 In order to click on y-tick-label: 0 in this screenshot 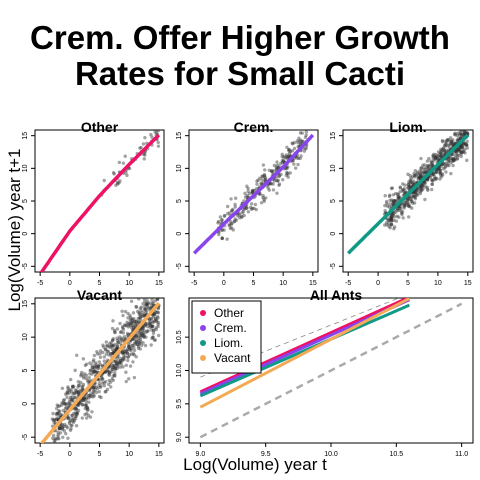, I will do `click(25, 234)`.